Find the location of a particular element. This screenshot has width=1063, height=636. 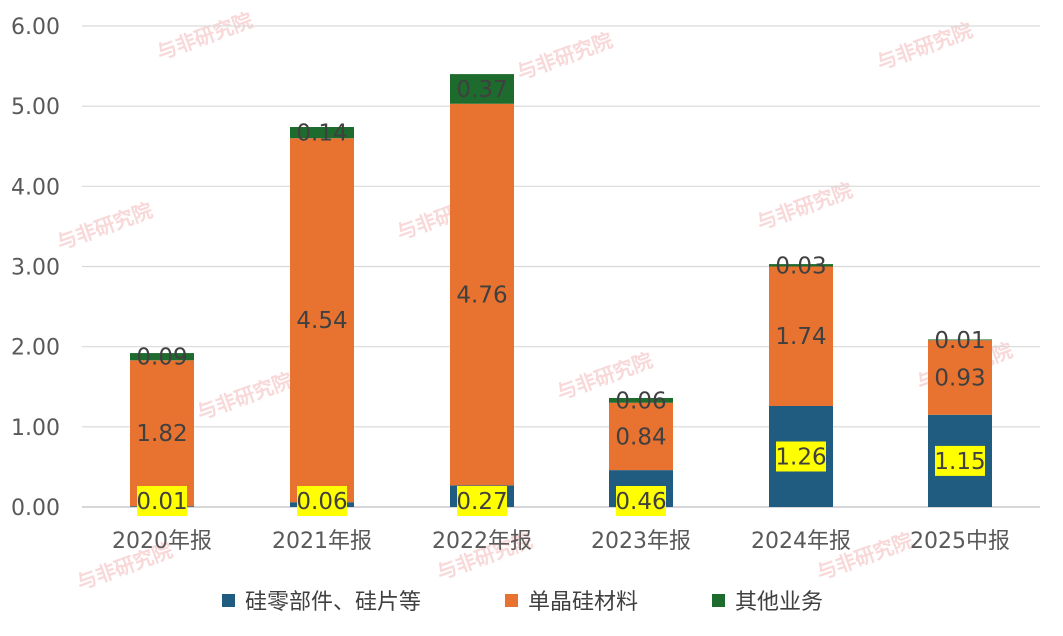

y-tick-label: 3.00 is located at coordinates (35, 268).